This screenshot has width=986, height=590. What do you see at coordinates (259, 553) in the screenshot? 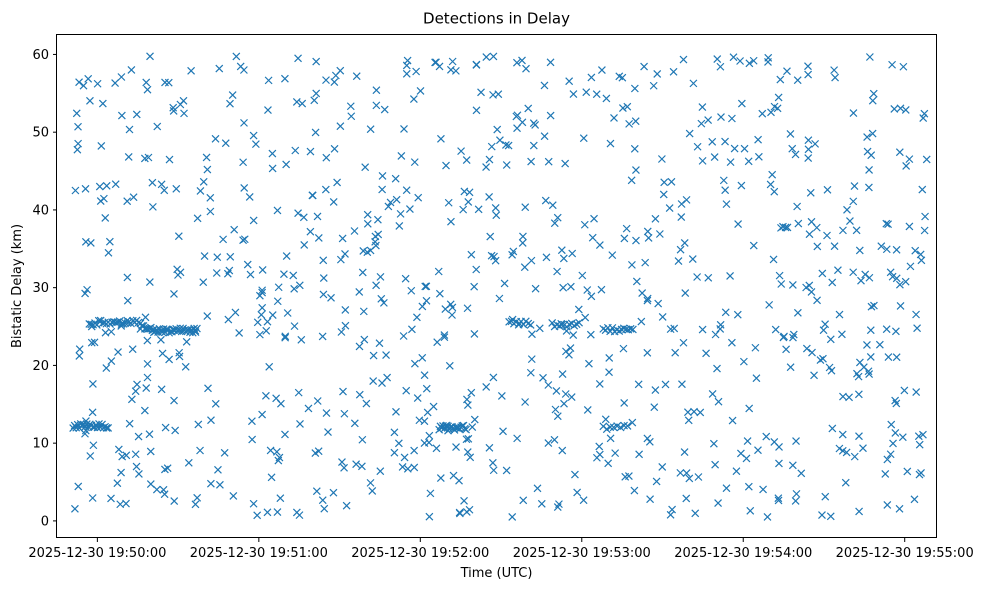
I see `x-tick-label: 2025-12-30 19:51:00` at bounding box center [259, 553].